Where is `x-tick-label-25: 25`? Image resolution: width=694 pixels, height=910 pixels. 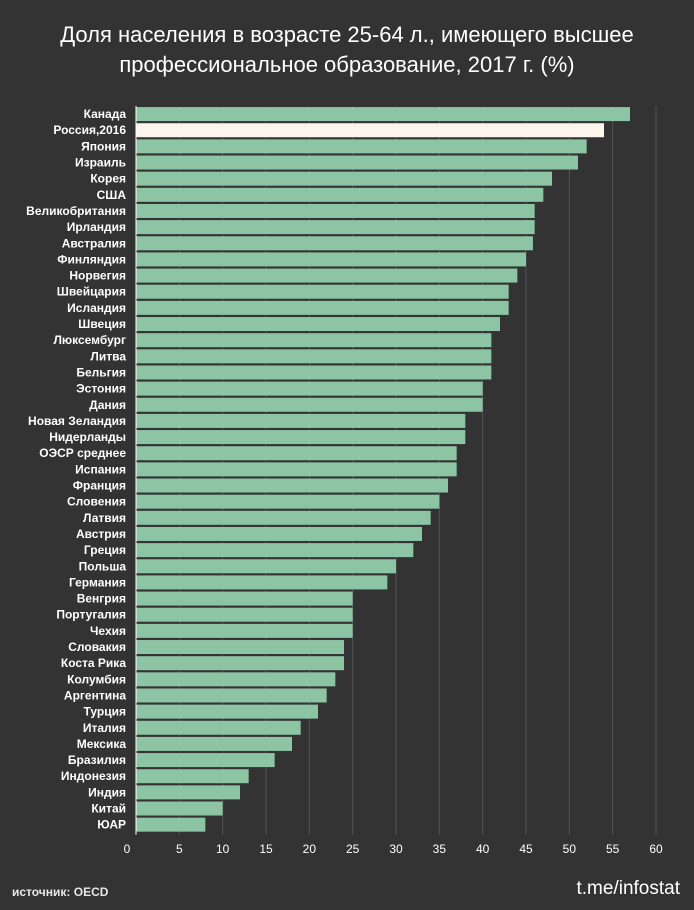
x-tick-label-25: 25 is located at coordinates (353, 849).